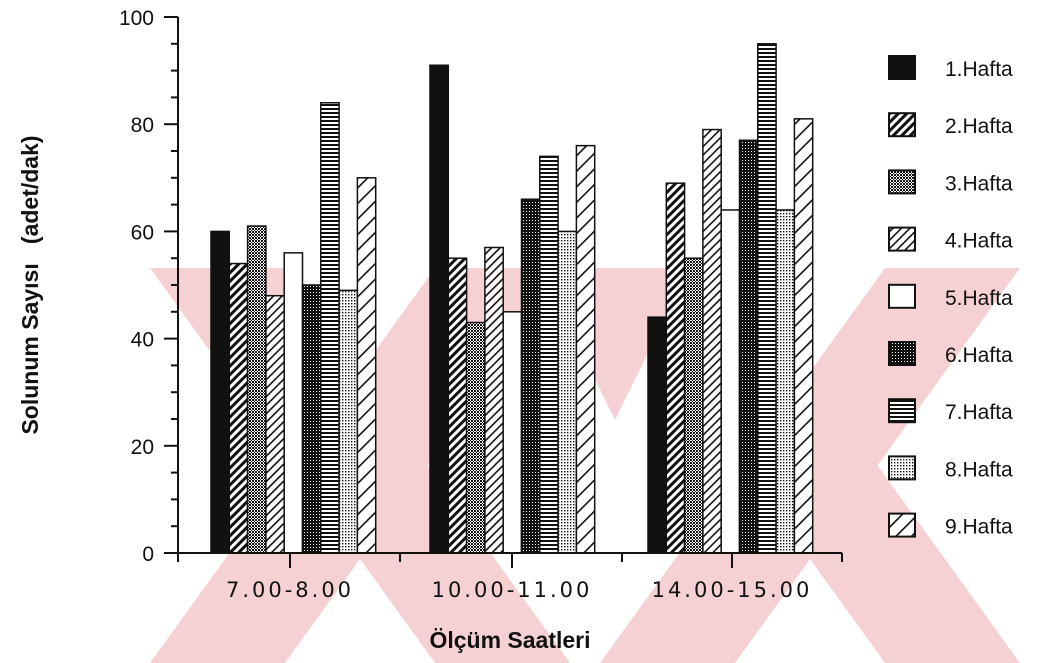 This screenshot has height=663, width=1042. I want to click on y-tick-label: 80, so click(142, 125).